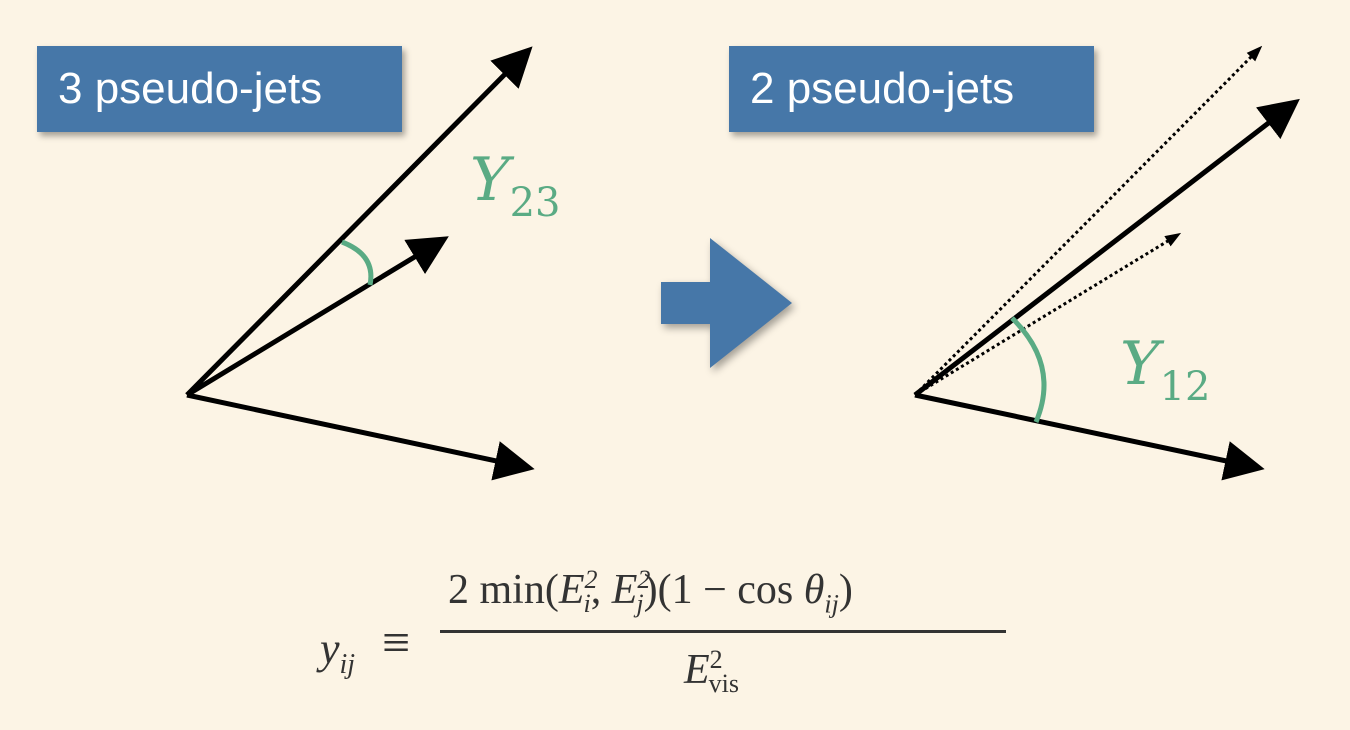  Describe the element at coordinates (396, 642) in the screenshot. I see `formula-equivalence: ≡` at that location.